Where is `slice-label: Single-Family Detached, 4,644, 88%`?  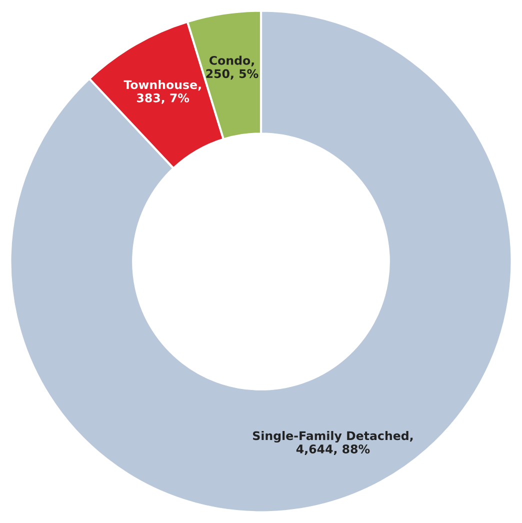 slice-label: Single-Family Detached, 4,644, 88% is located at coordinates (332, 443).